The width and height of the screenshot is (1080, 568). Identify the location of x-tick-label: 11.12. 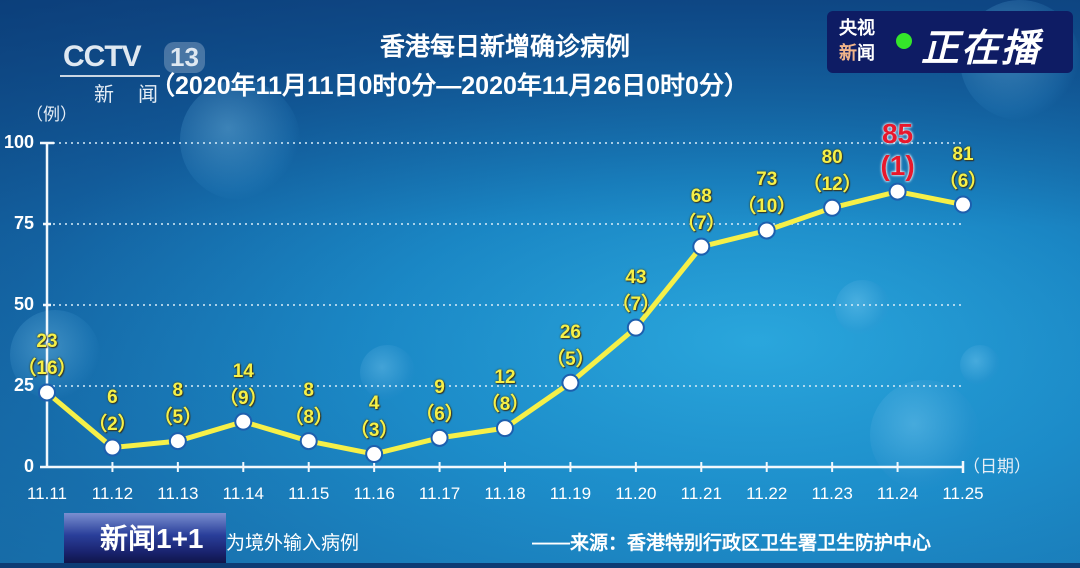
(112, 493).